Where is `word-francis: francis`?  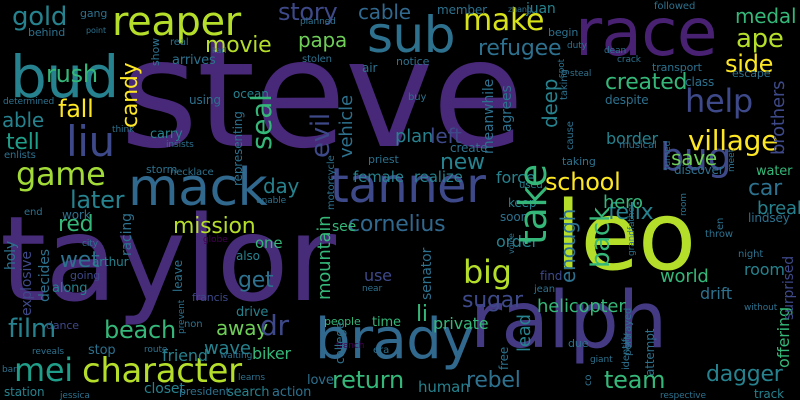
word-francis: francis is located at coordinates (210, 297).